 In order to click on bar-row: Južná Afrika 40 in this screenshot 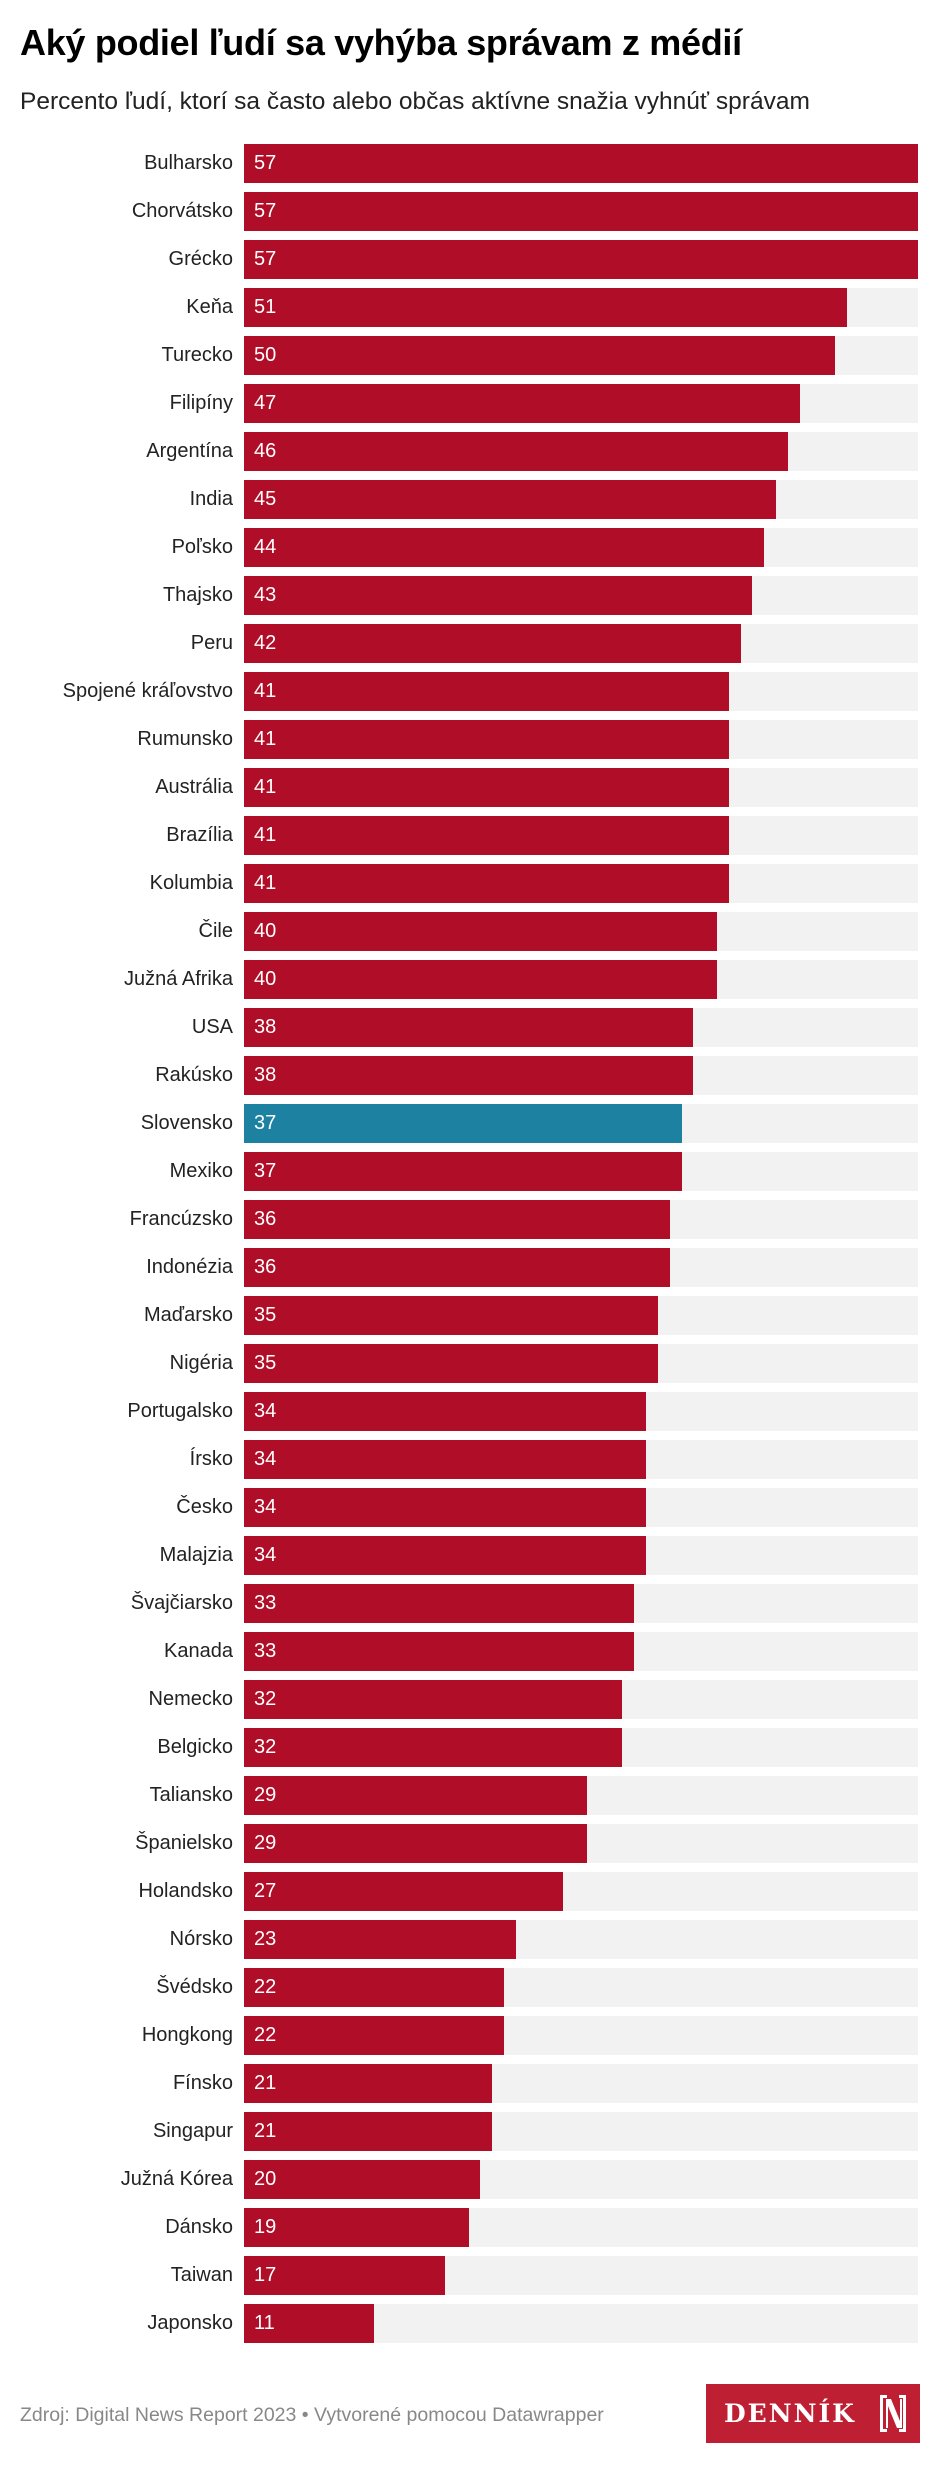, I will do `click(470, 979)`.